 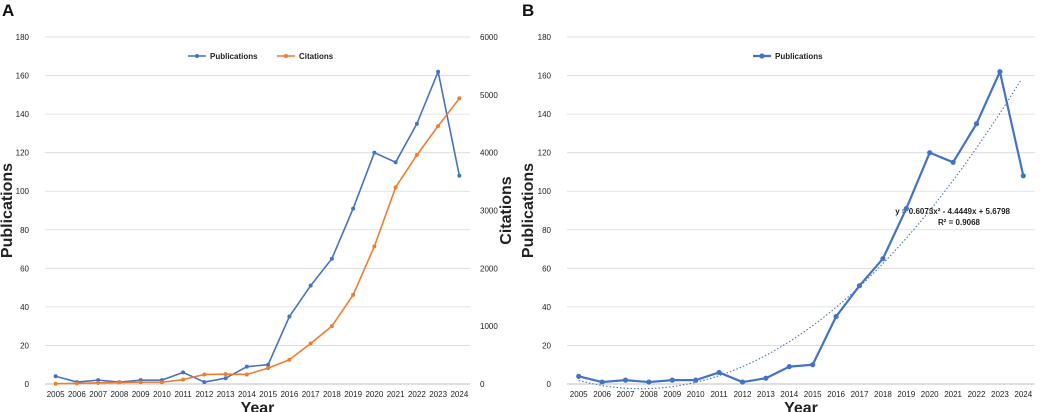 What do you see at coordinates (579, 394) in the screenshot?
I see `x-tick-label: 2005` at bounding box center [579, 394].